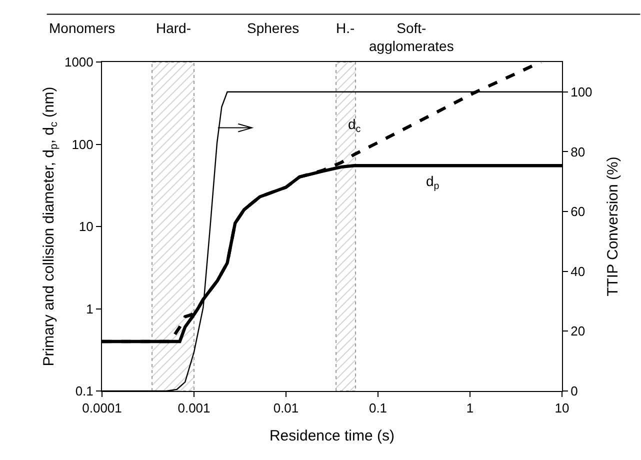  Describe the element at coordinates (83, 144) in the screenshot. I see `y-tick-label: 100` at that location.